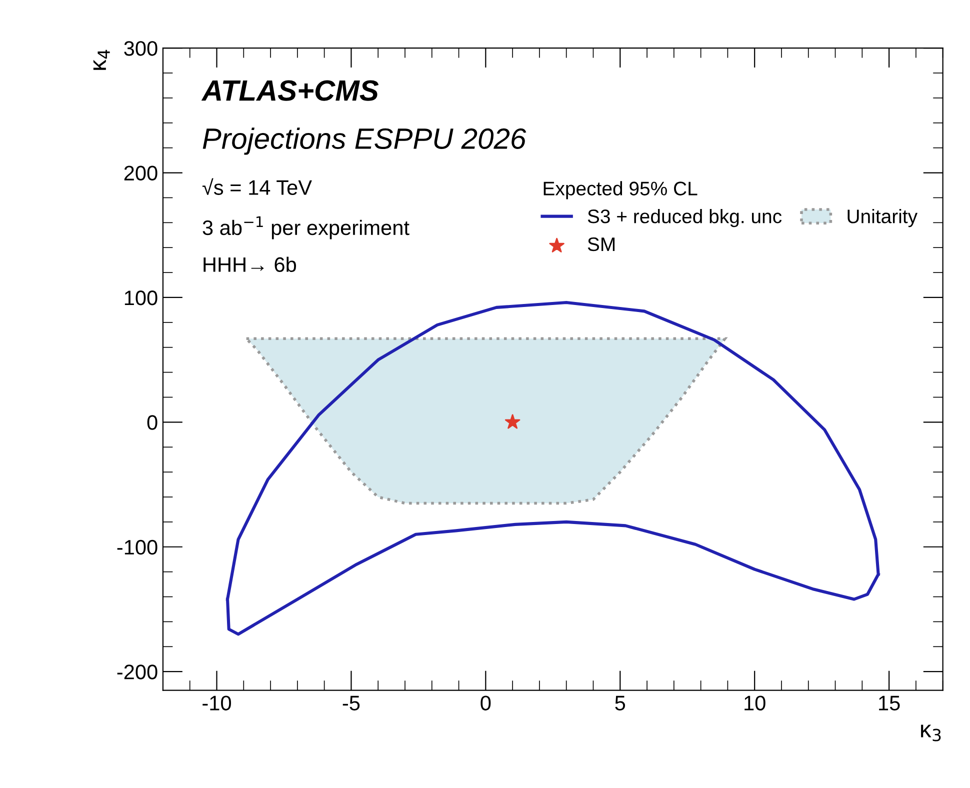  What do you see at coordinates (883, 218) in the screenshot?
I see `legend-label: Unitarity` at bounding box center [883, 218].